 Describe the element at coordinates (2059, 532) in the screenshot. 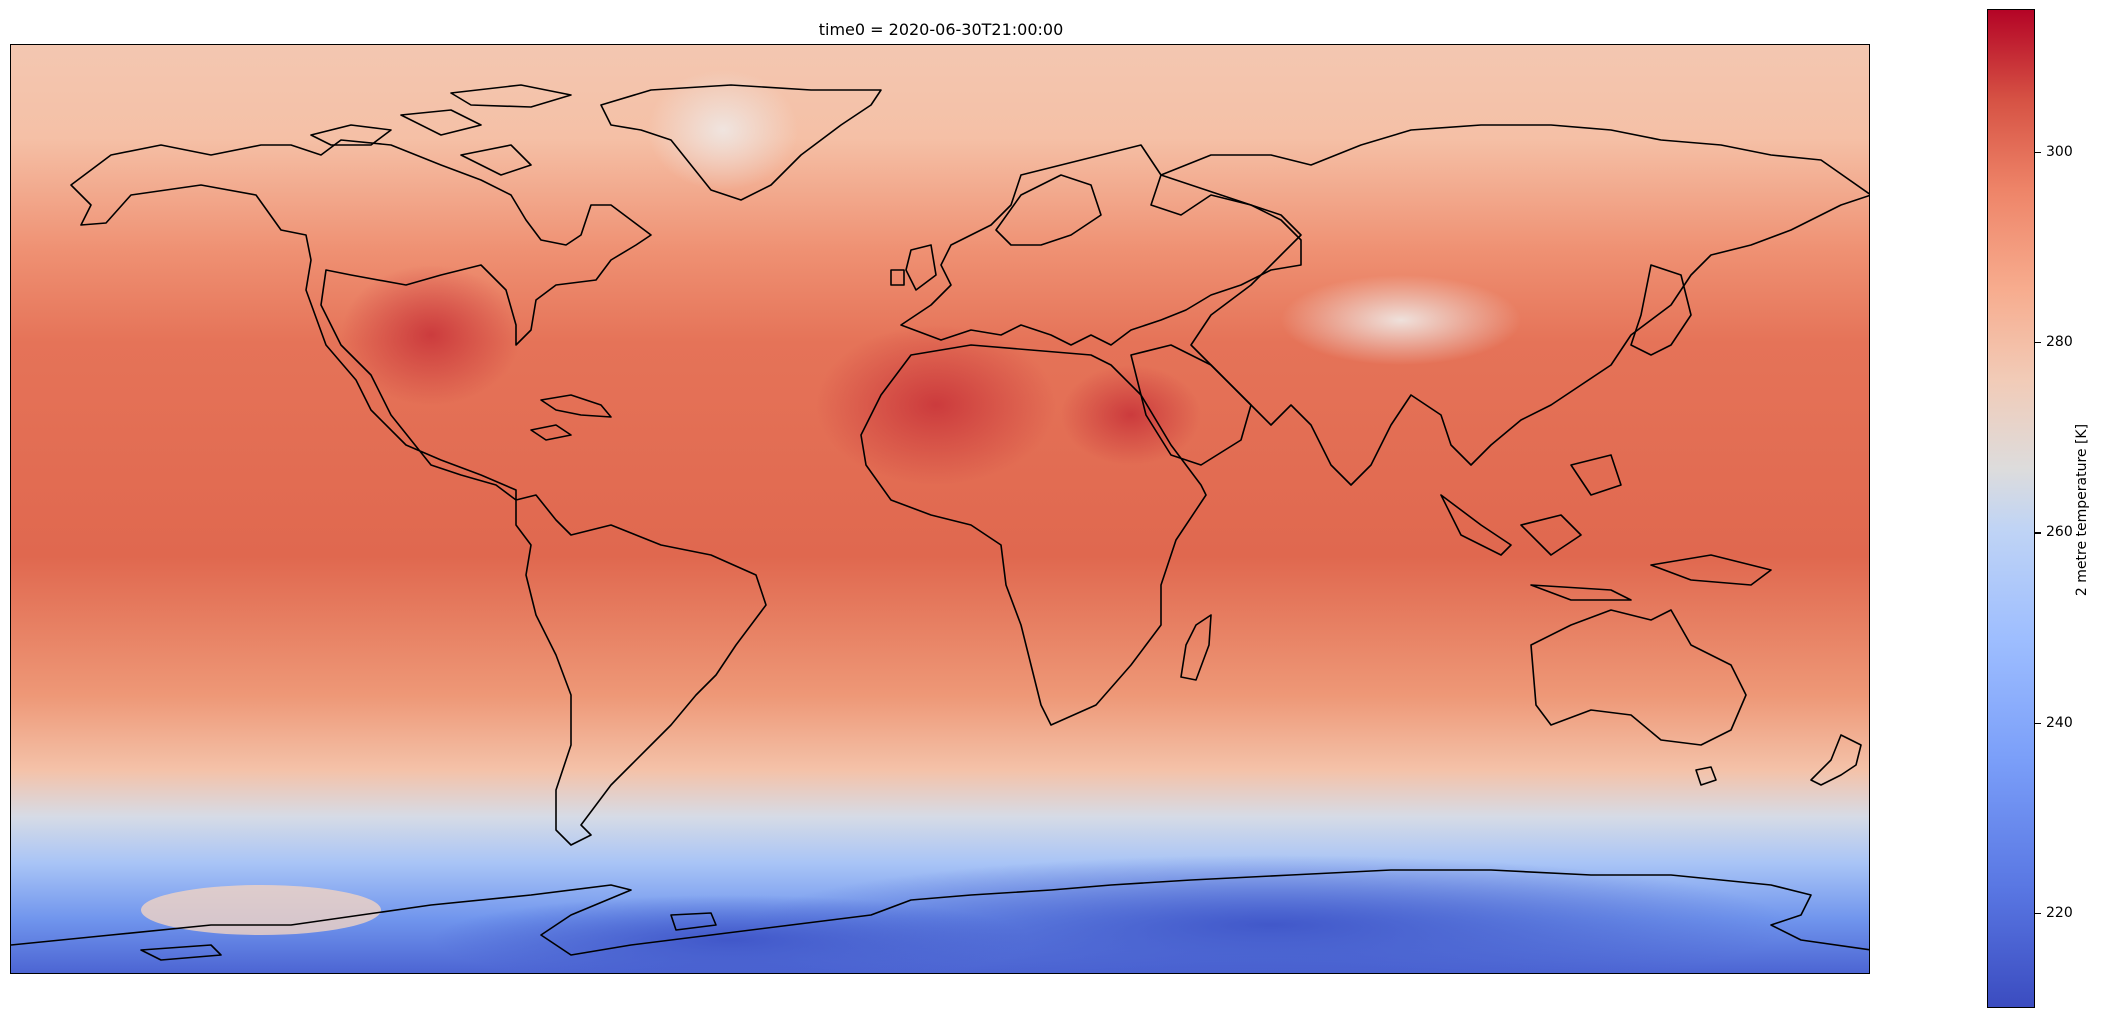

I see `colorbar-tick-label: 260` at that location.